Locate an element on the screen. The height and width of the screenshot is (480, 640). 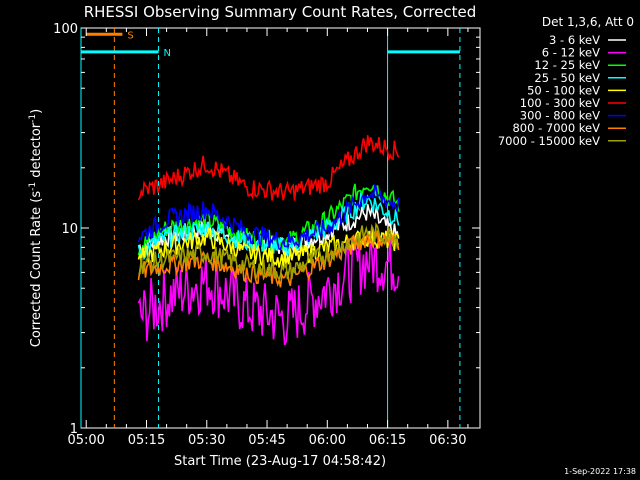
legend-label: 50 - 100 keV is located at coordinates (563, 90).